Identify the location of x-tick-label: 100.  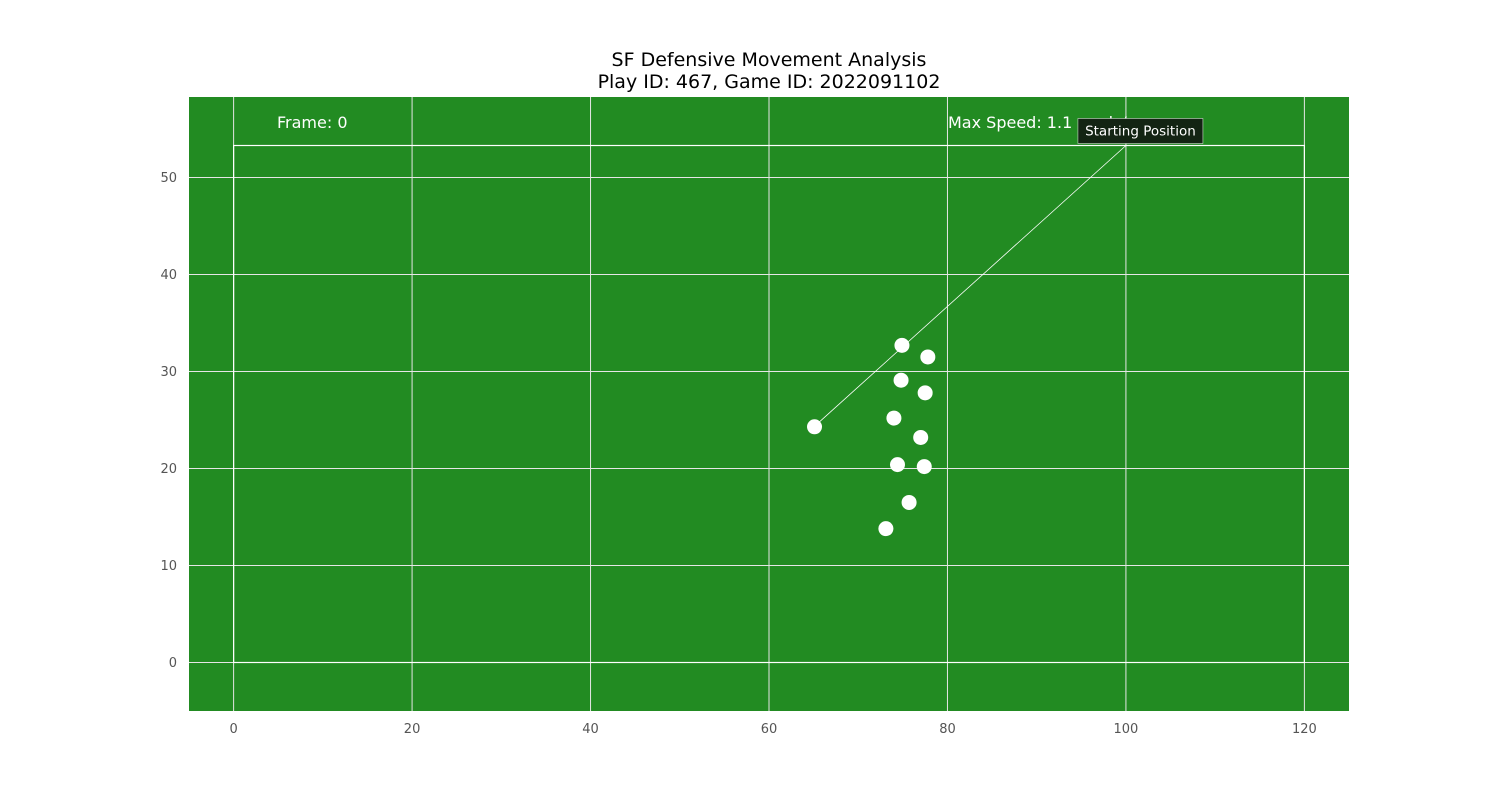
(1126, 729).